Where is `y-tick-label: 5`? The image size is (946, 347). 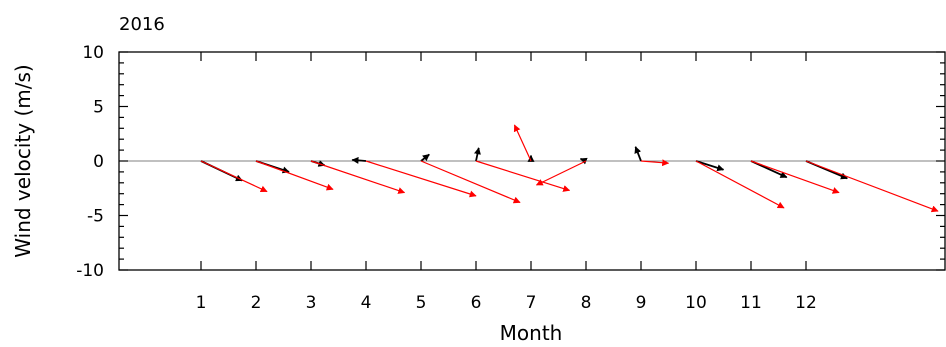
y-tick-label: 5 is located at coordinates (98, 108).